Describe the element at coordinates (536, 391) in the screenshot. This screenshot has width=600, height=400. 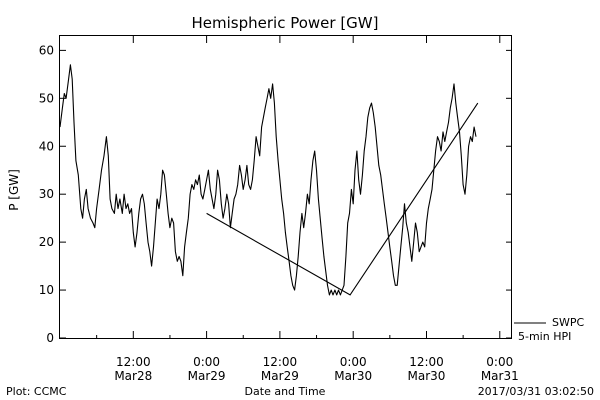
I see `footer-timestamp: 2017/03/31 03:02:50` at that location.